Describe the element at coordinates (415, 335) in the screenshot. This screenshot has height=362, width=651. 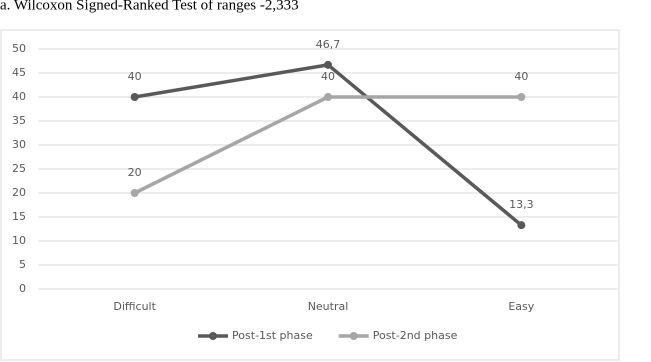
I see `legend-label: Post-2nd phase` at that location.